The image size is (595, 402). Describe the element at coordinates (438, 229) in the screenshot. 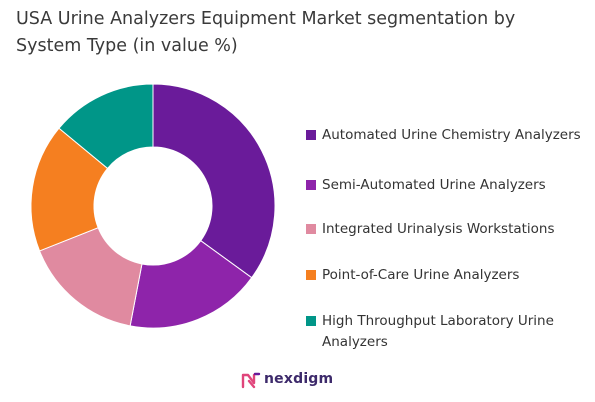

I see `legend-label: Integrated Urinalysis Workstations` at that location.